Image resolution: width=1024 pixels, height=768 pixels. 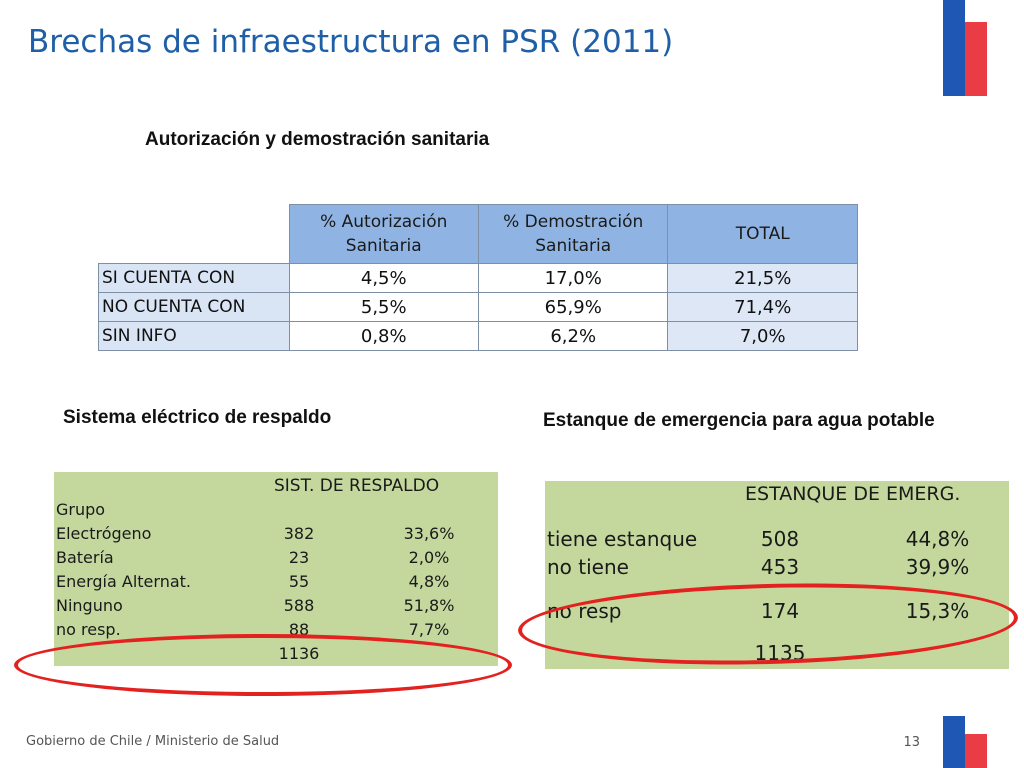 I want to click on cell-total: 21,5%, so click(x=762, y=278).